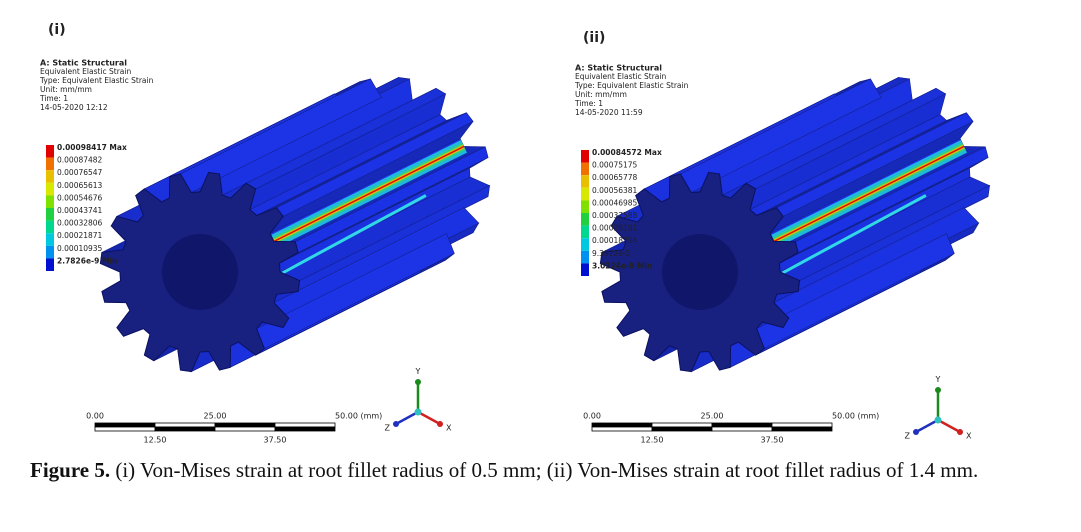 The height and width of the screenshot is (532, 1081). What do you see at coordinates (622, 265) in the screenshot?
I see `legend-label: 3.0224e-9 Min` at bounding box center [622, 265].